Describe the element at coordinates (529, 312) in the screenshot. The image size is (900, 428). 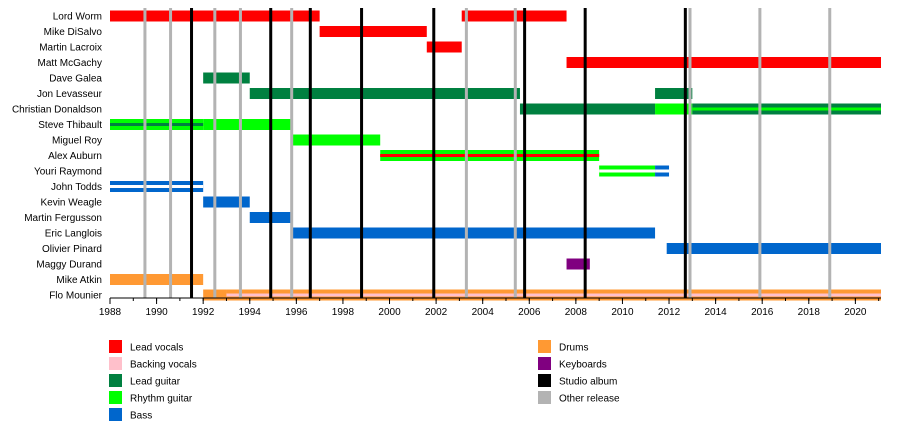
I see `x-tick-label: 2006` at that location.